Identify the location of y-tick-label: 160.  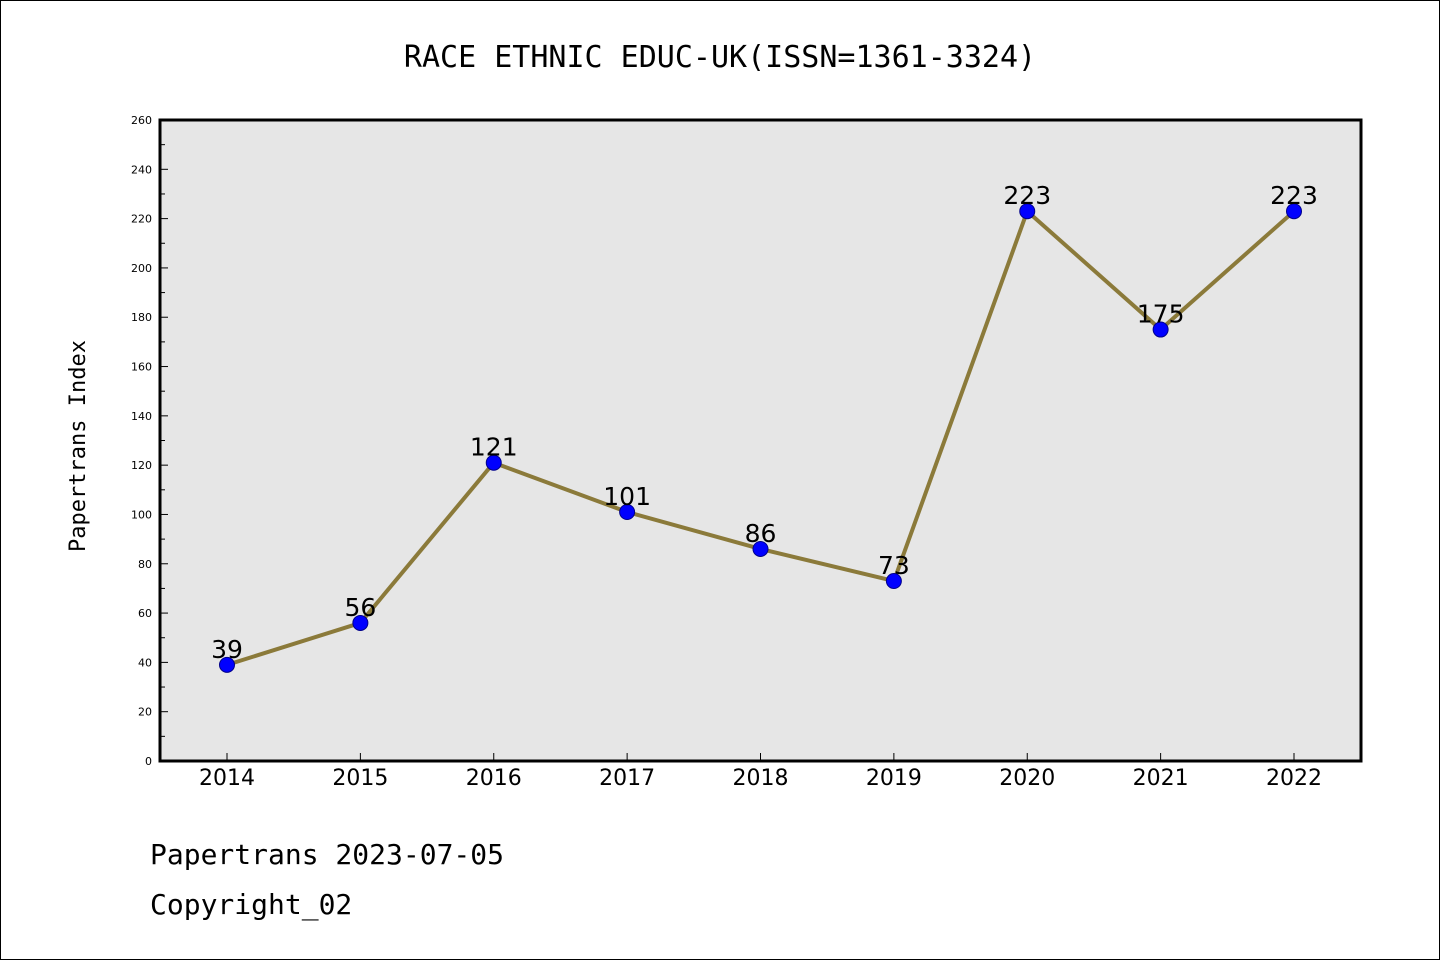
(141, 367).